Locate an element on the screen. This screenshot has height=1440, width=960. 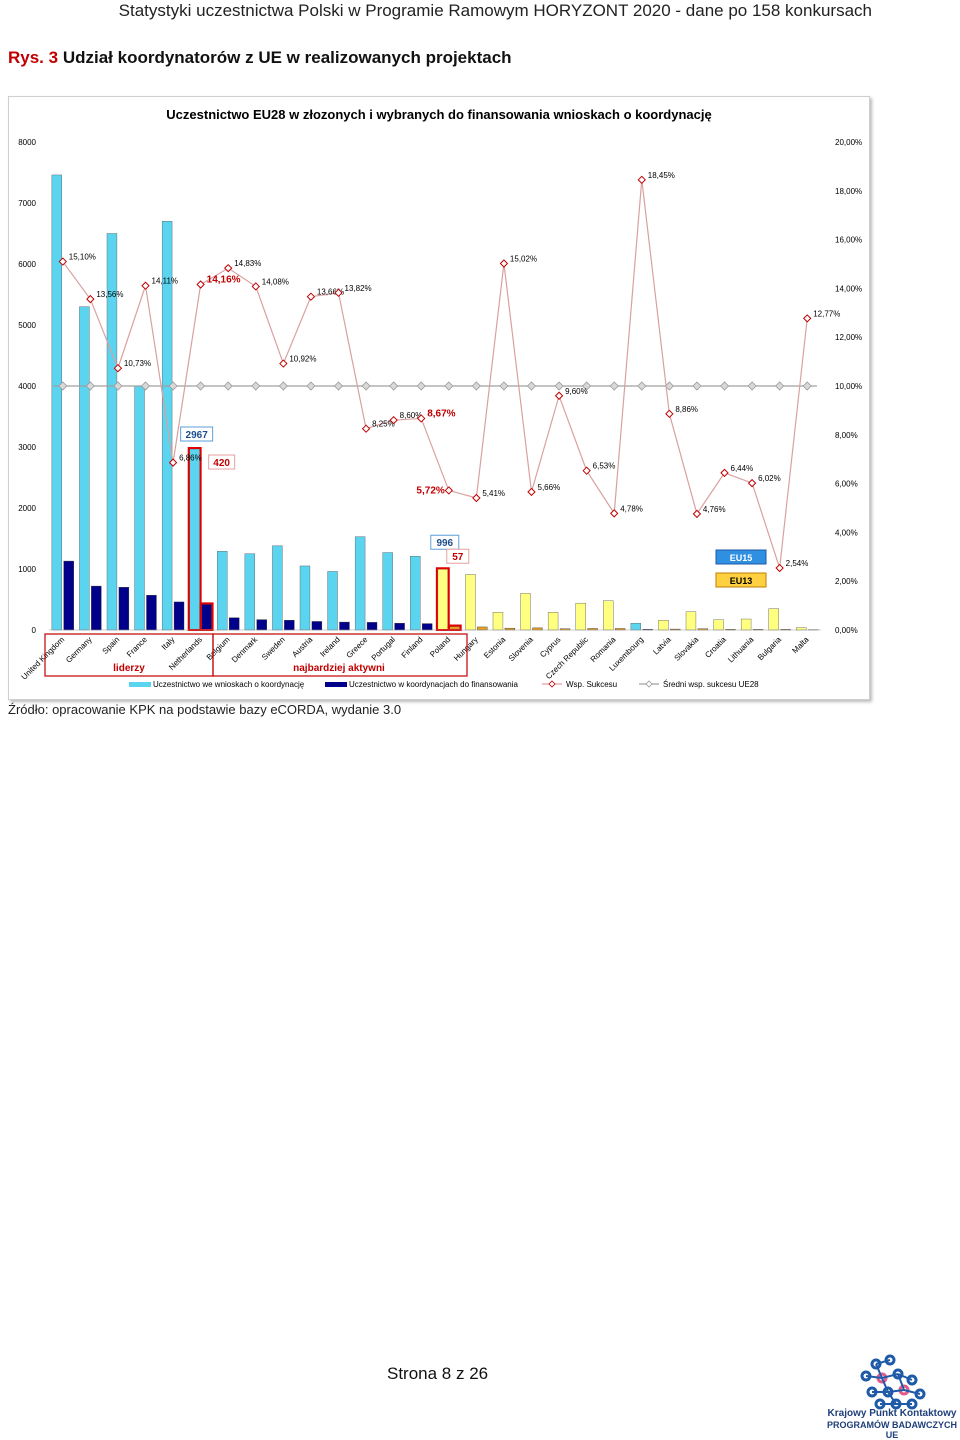
y-left-tick-label: 5000 is located at coordinates (27, 325).